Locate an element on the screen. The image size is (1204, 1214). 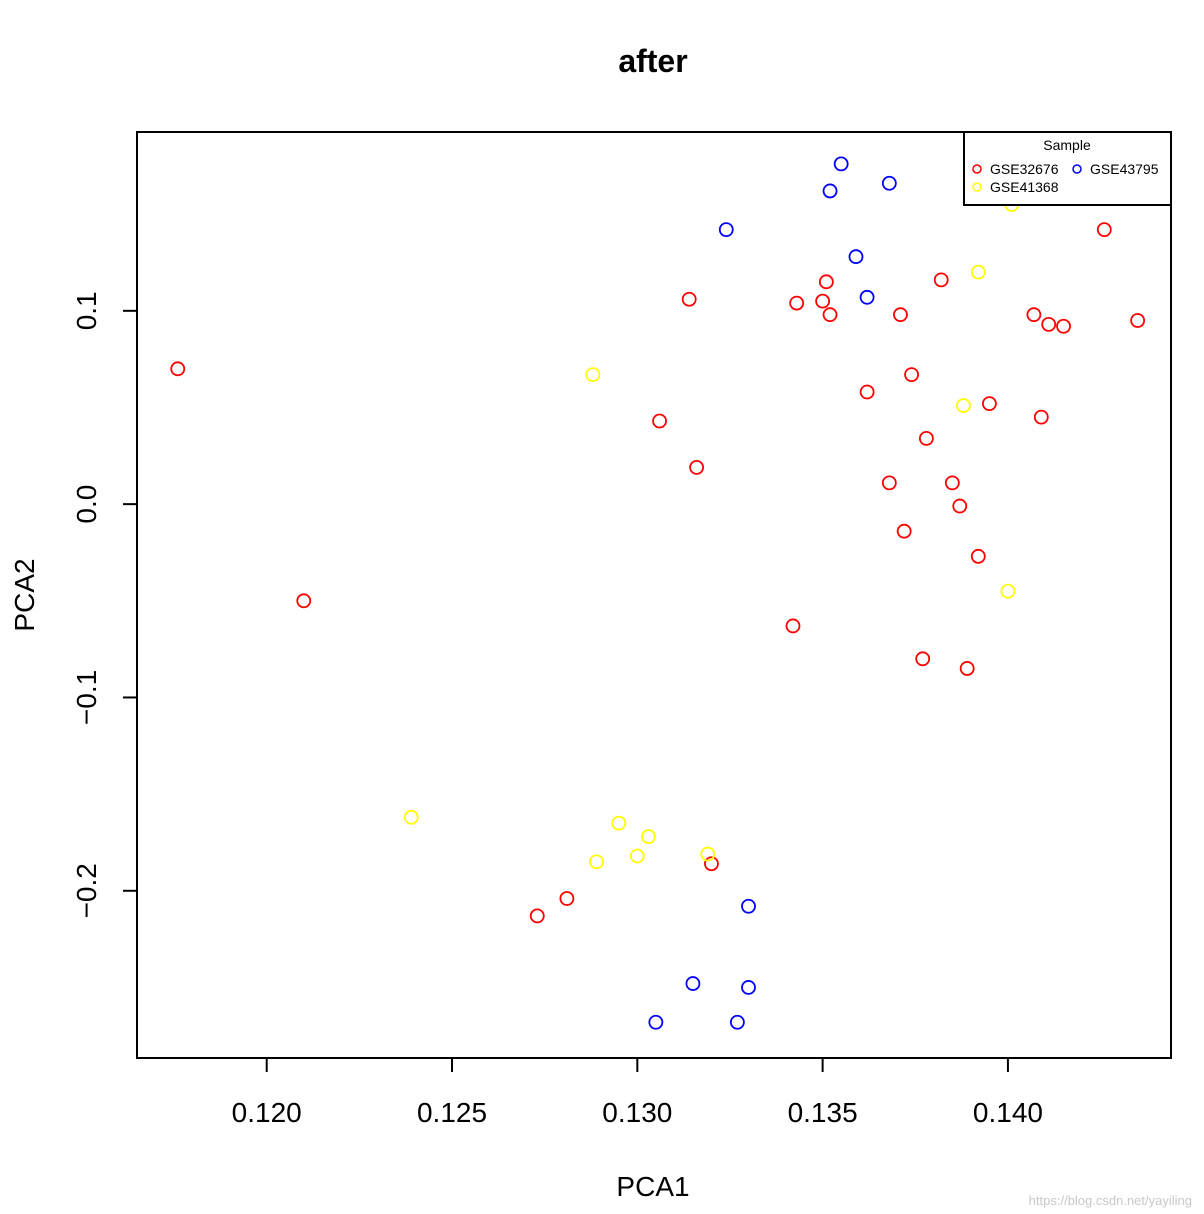
legend-label-gse32676: GSE32676 is located at coordinates (1024, 169).